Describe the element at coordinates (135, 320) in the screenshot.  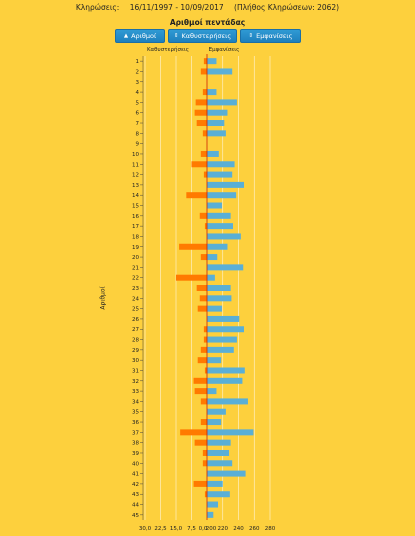
I see `category-label: 26` at that location.